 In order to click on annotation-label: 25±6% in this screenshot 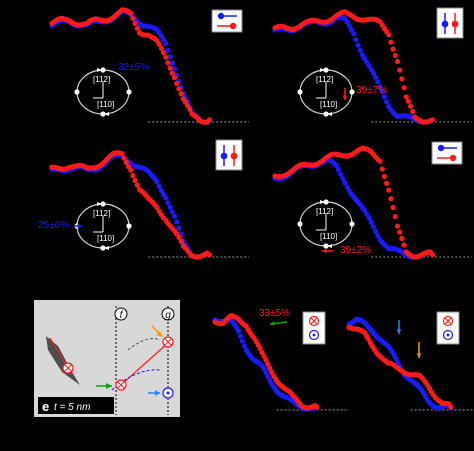, I will do `click(53, 225)`.